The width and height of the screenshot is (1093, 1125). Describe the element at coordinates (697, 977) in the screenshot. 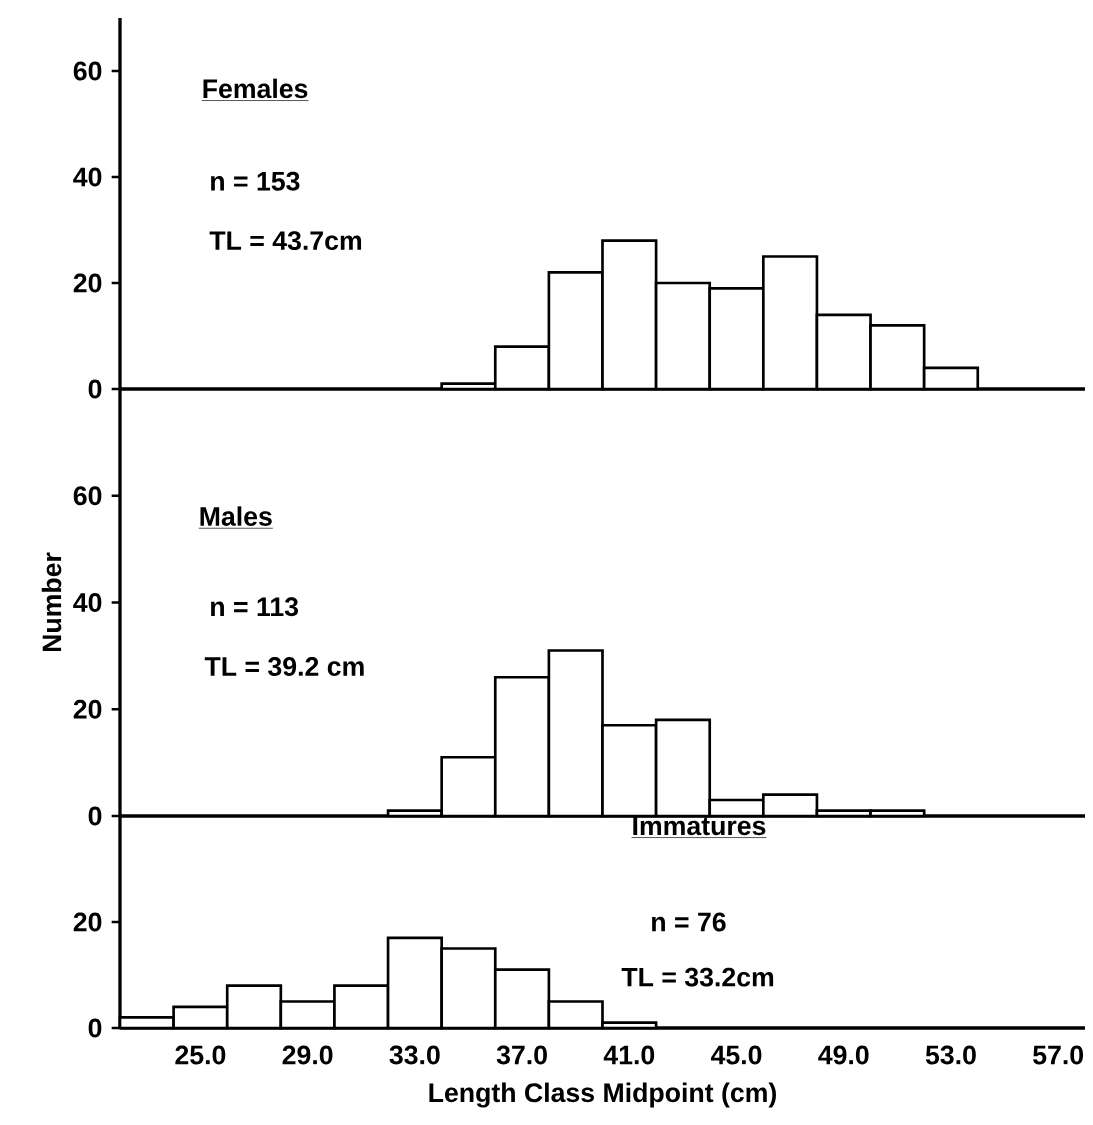

I see `annotation: TL = 33.2cm` at that location.